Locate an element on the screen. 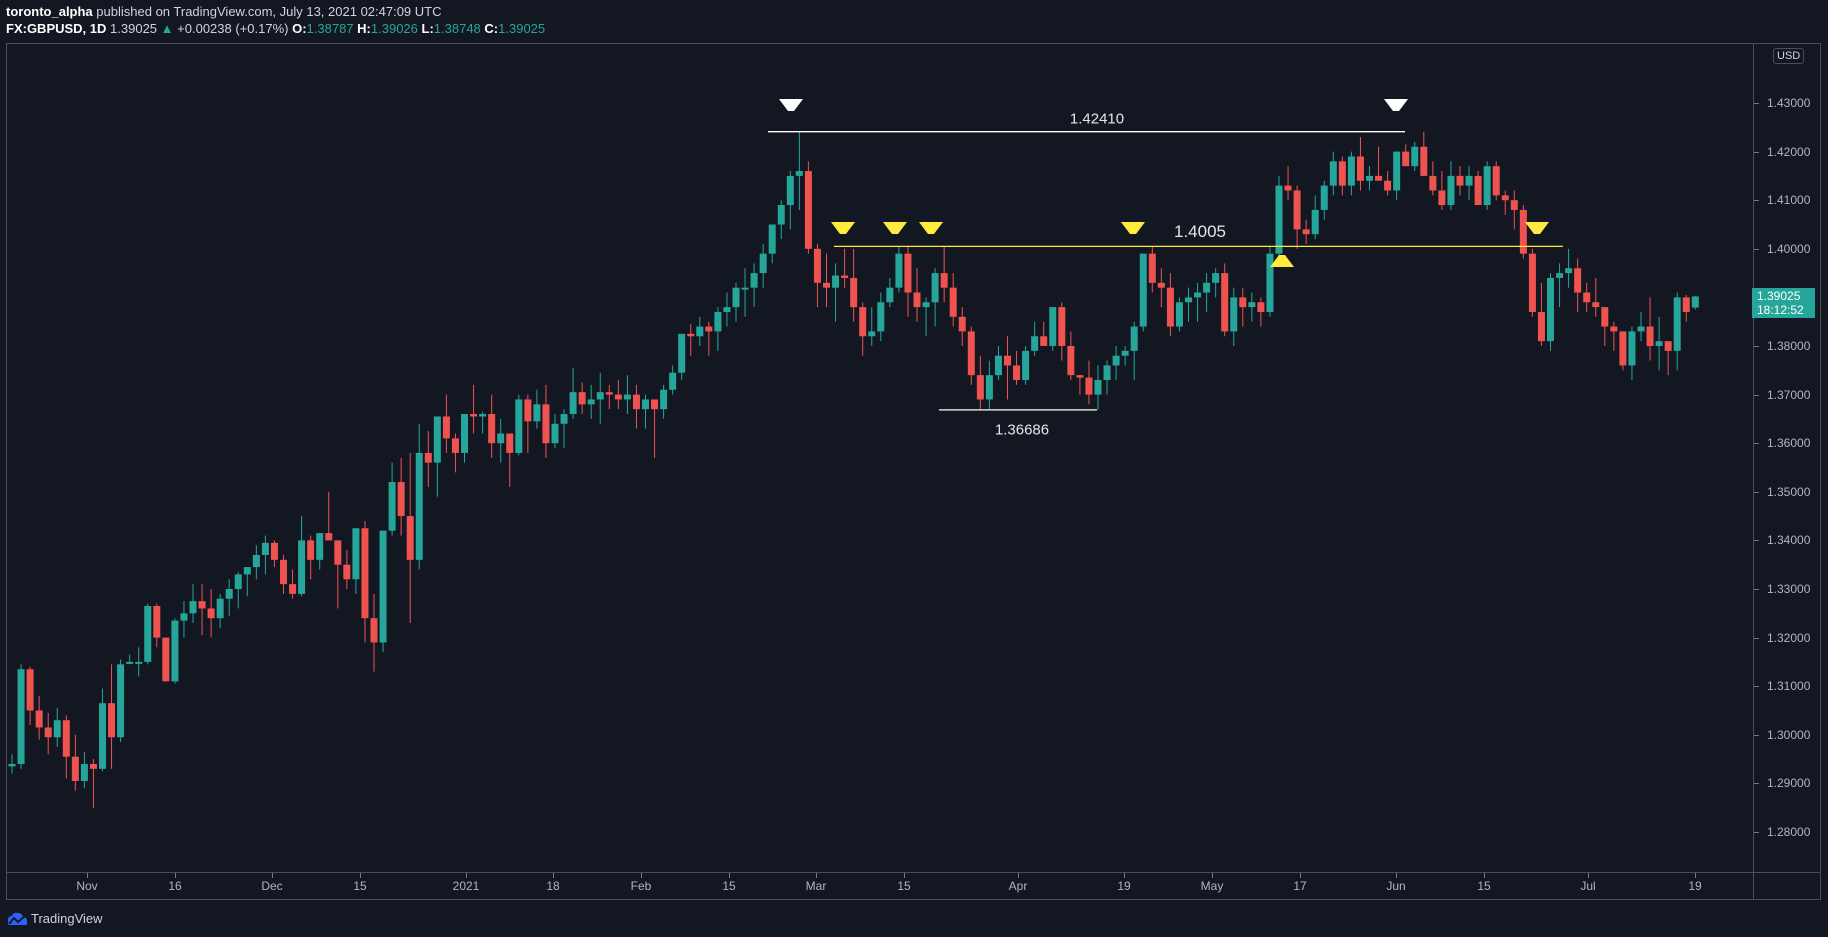 The image size is (1828, 937). high-label: H: is located at coordinates (364, 28).